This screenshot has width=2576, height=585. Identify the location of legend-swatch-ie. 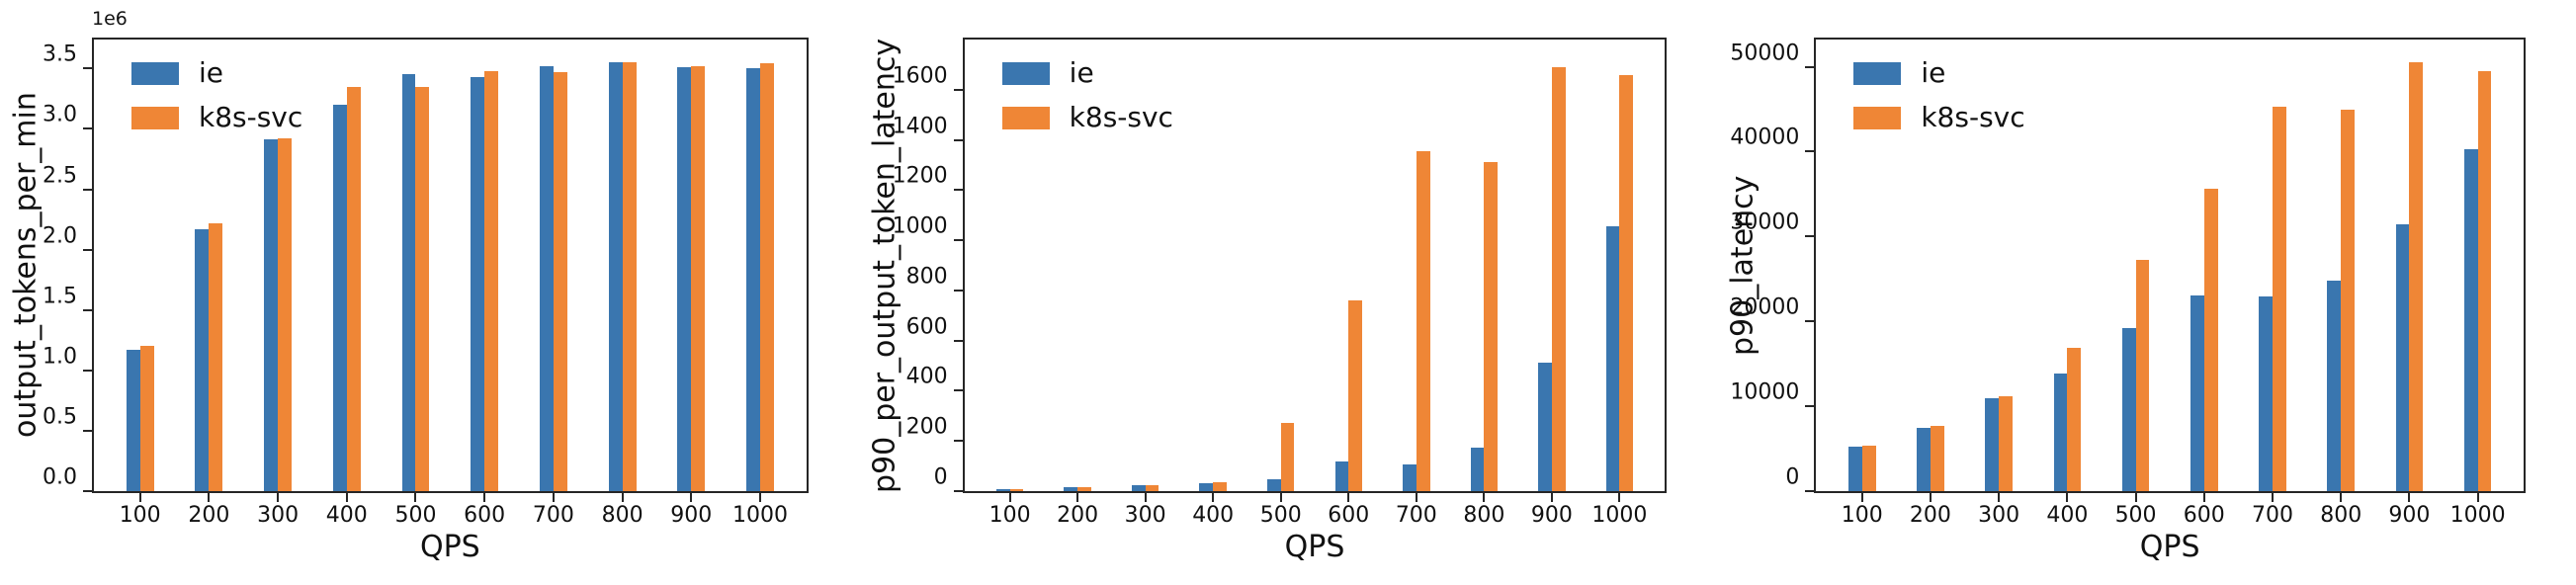
(1025, 73).